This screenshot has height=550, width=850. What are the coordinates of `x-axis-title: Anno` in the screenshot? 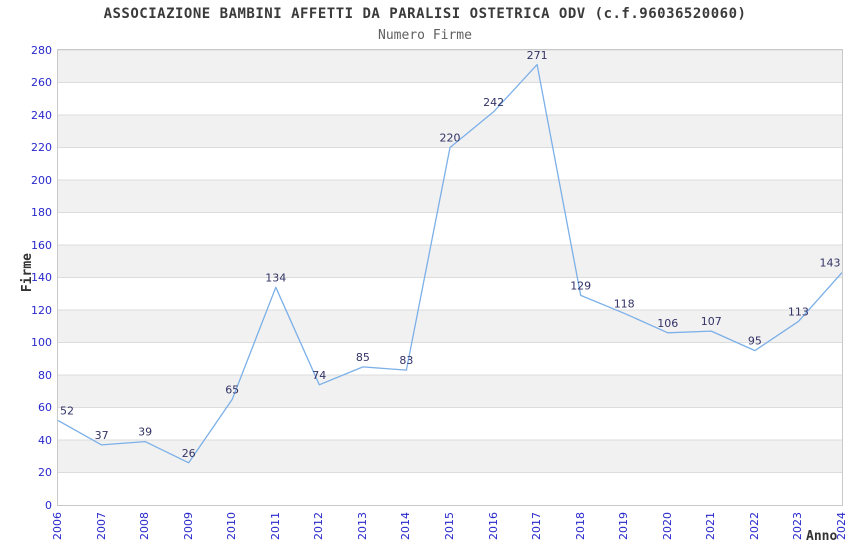 It's located at (822, 536).